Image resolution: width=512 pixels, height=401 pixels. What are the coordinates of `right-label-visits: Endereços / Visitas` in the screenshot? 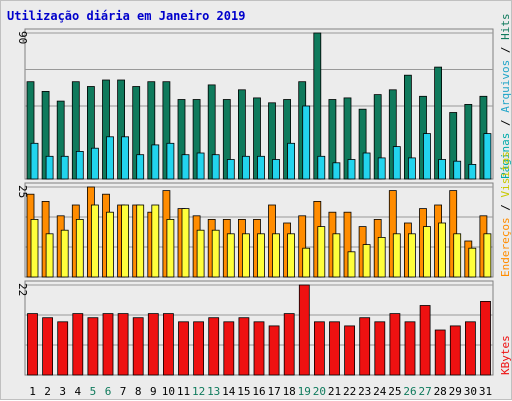 It's located at (505, 214).